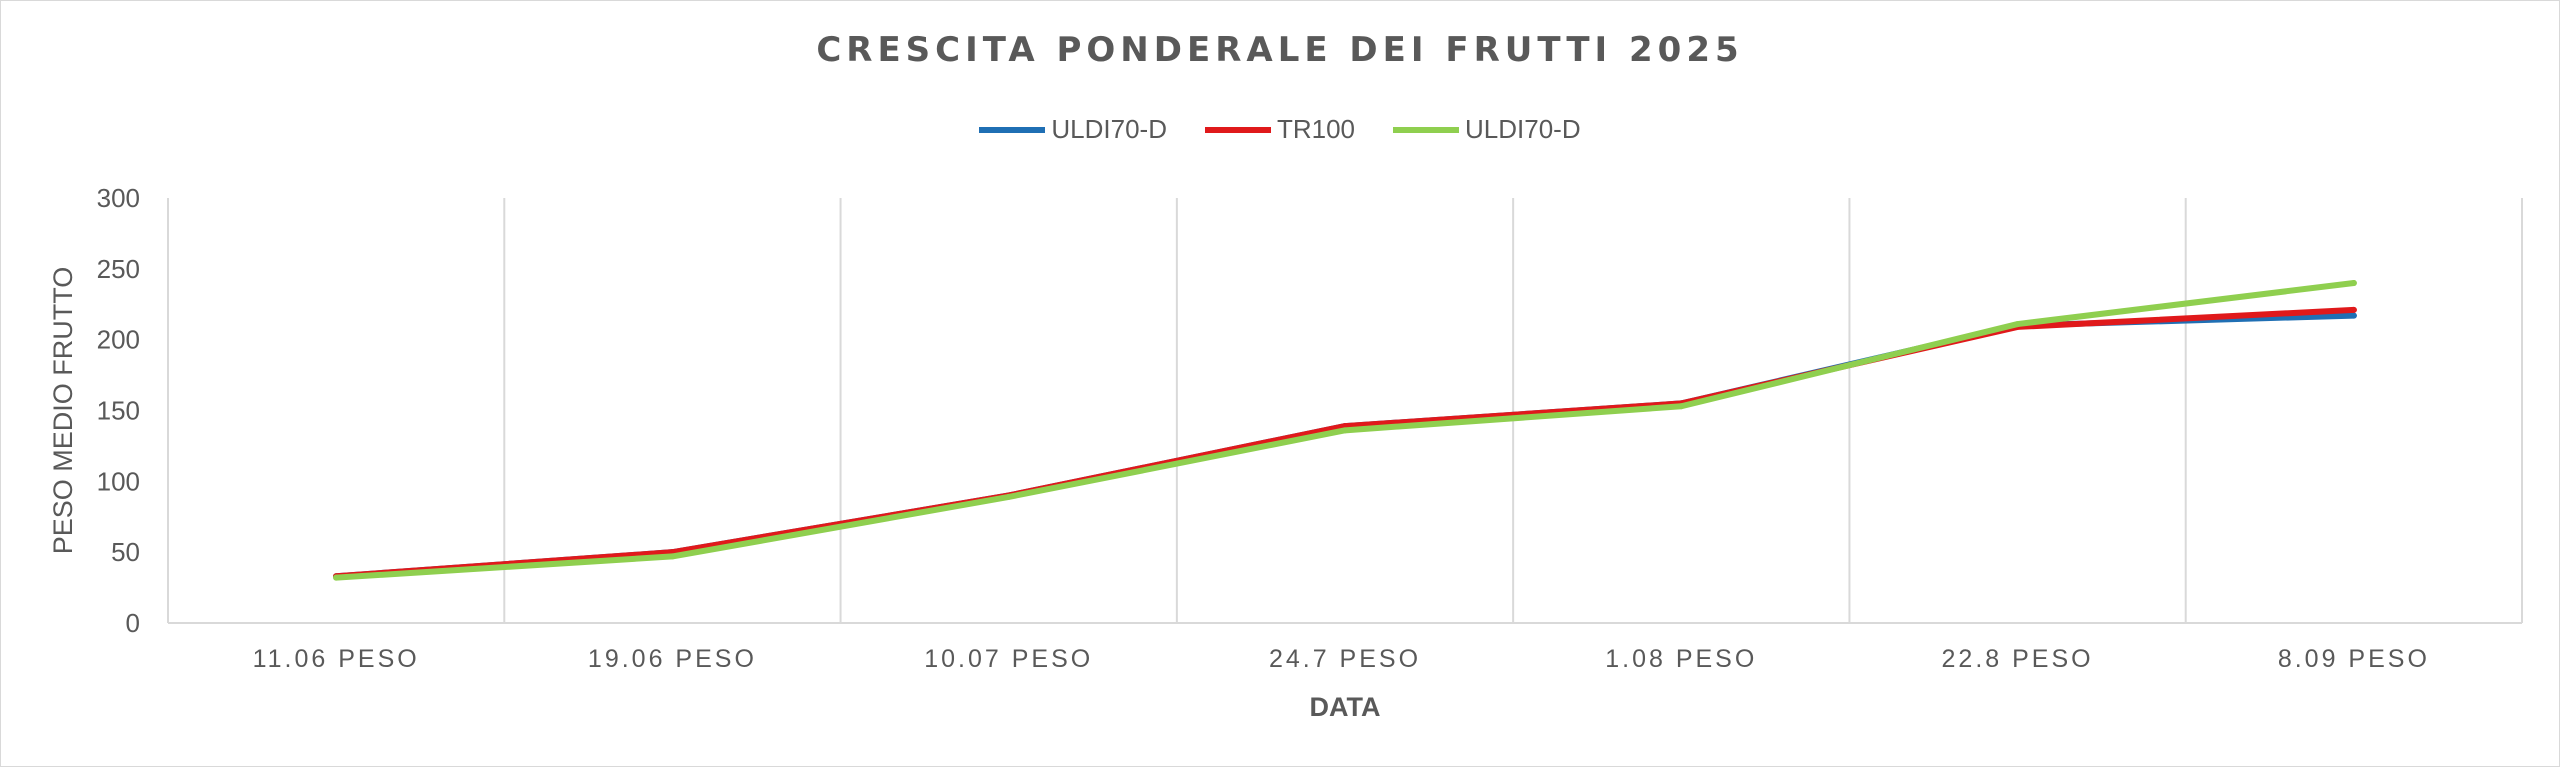 Image resolution: width=2560 pixels, height=767 pixels. I want to click on legend-item-series-2: ULDI70-D, so click(1487, 129).